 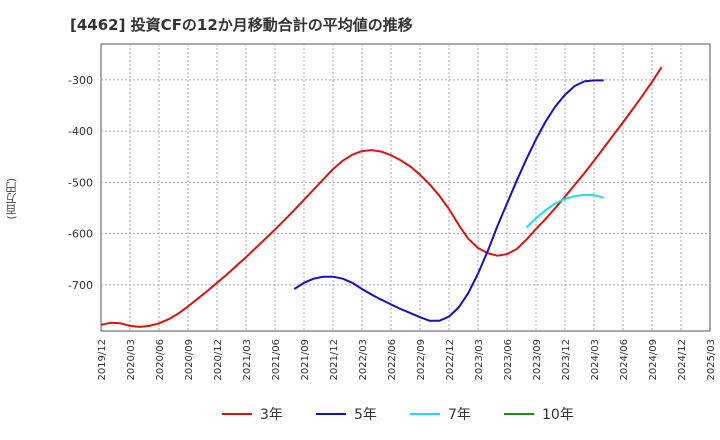 I want to click on x-tick-label: 2020/06, so click(x=160, y=360).